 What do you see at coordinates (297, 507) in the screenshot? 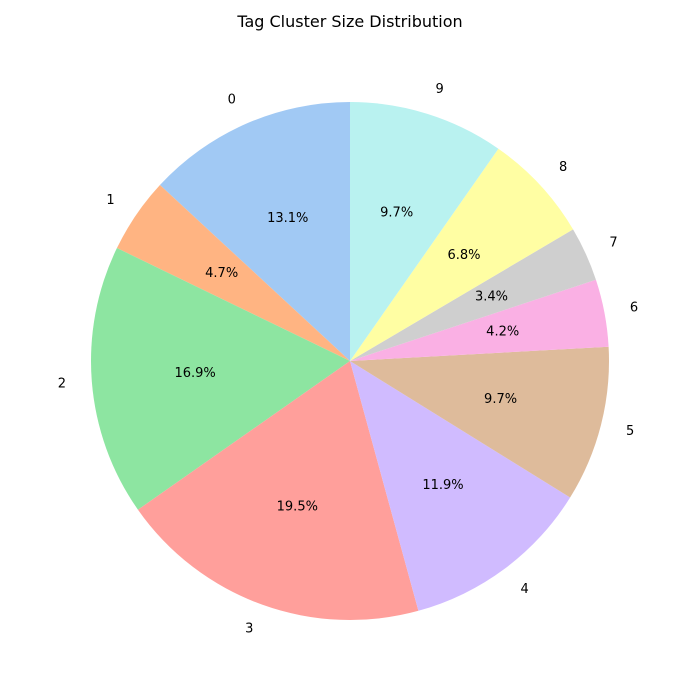
I see `slice-percent-3: 19.5%` at bounding box center [297, 507].